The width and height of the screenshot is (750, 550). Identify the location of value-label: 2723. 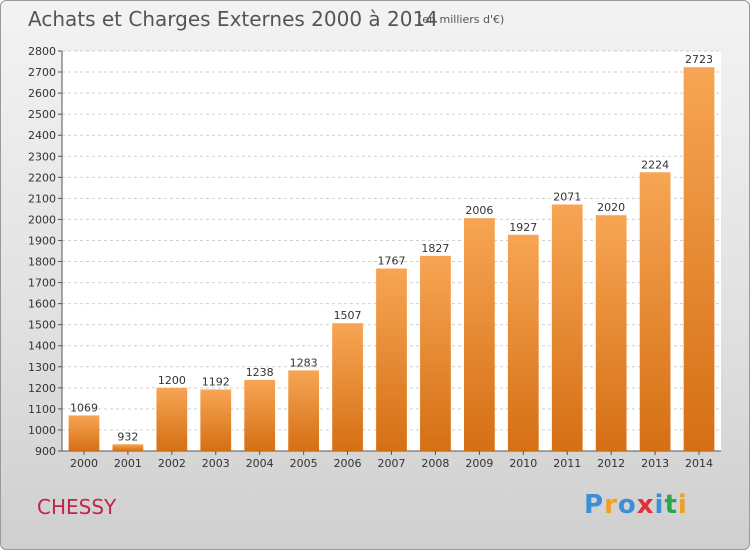
(699, 59).